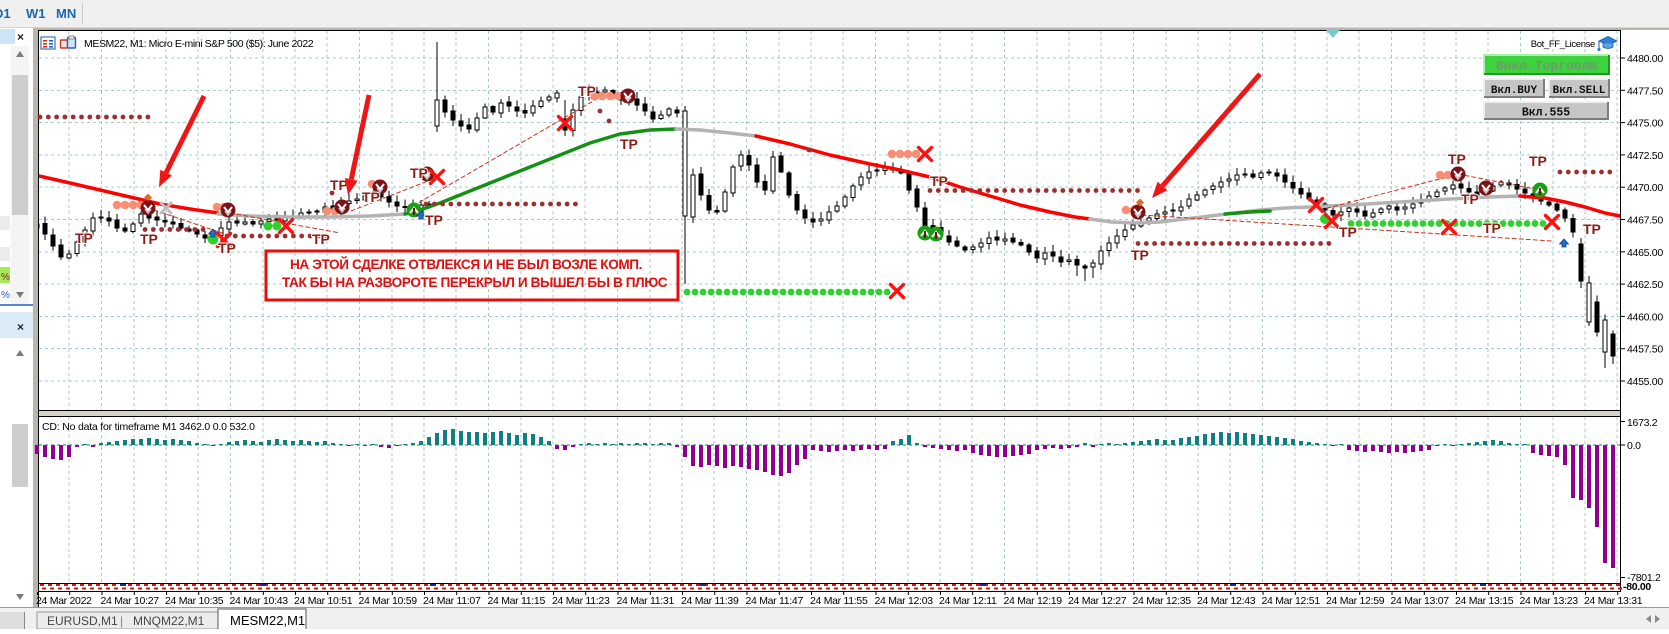 The height and width of the screenshot is (634, 1669). I want to click on svg-text: MESM22,M1, so click(267, 620).